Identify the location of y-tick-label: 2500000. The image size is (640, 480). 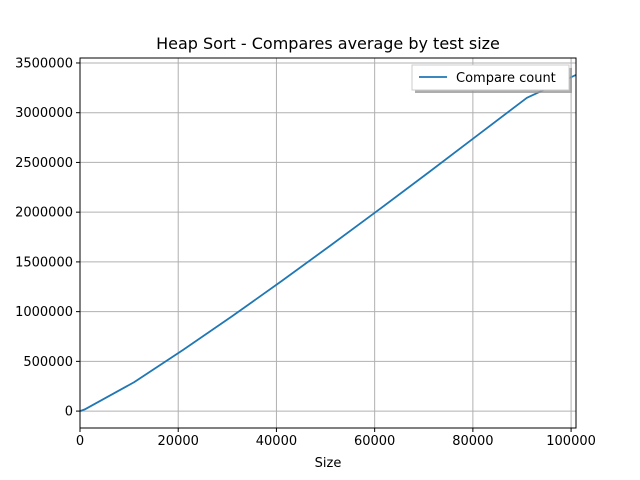
(44, 163).